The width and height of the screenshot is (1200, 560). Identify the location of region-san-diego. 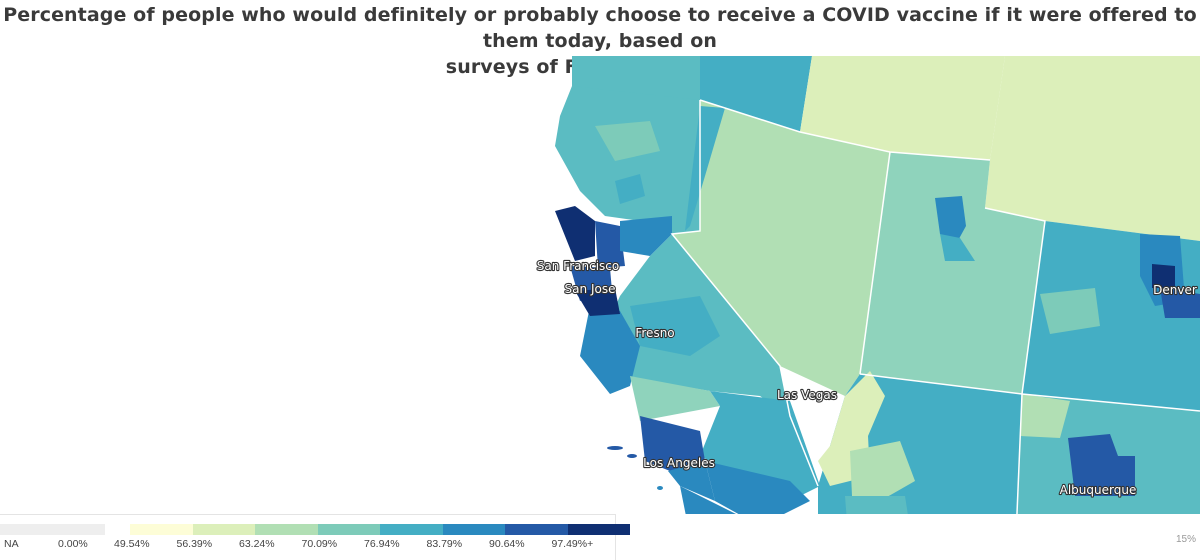
(720, 500).